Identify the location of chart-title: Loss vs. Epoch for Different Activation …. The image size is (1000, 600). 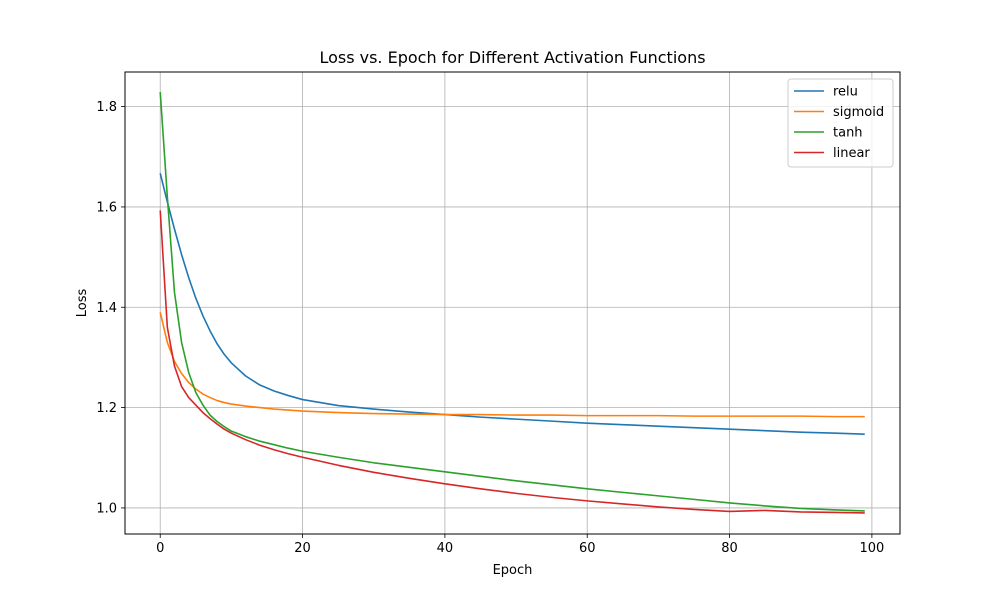
(512, 57).